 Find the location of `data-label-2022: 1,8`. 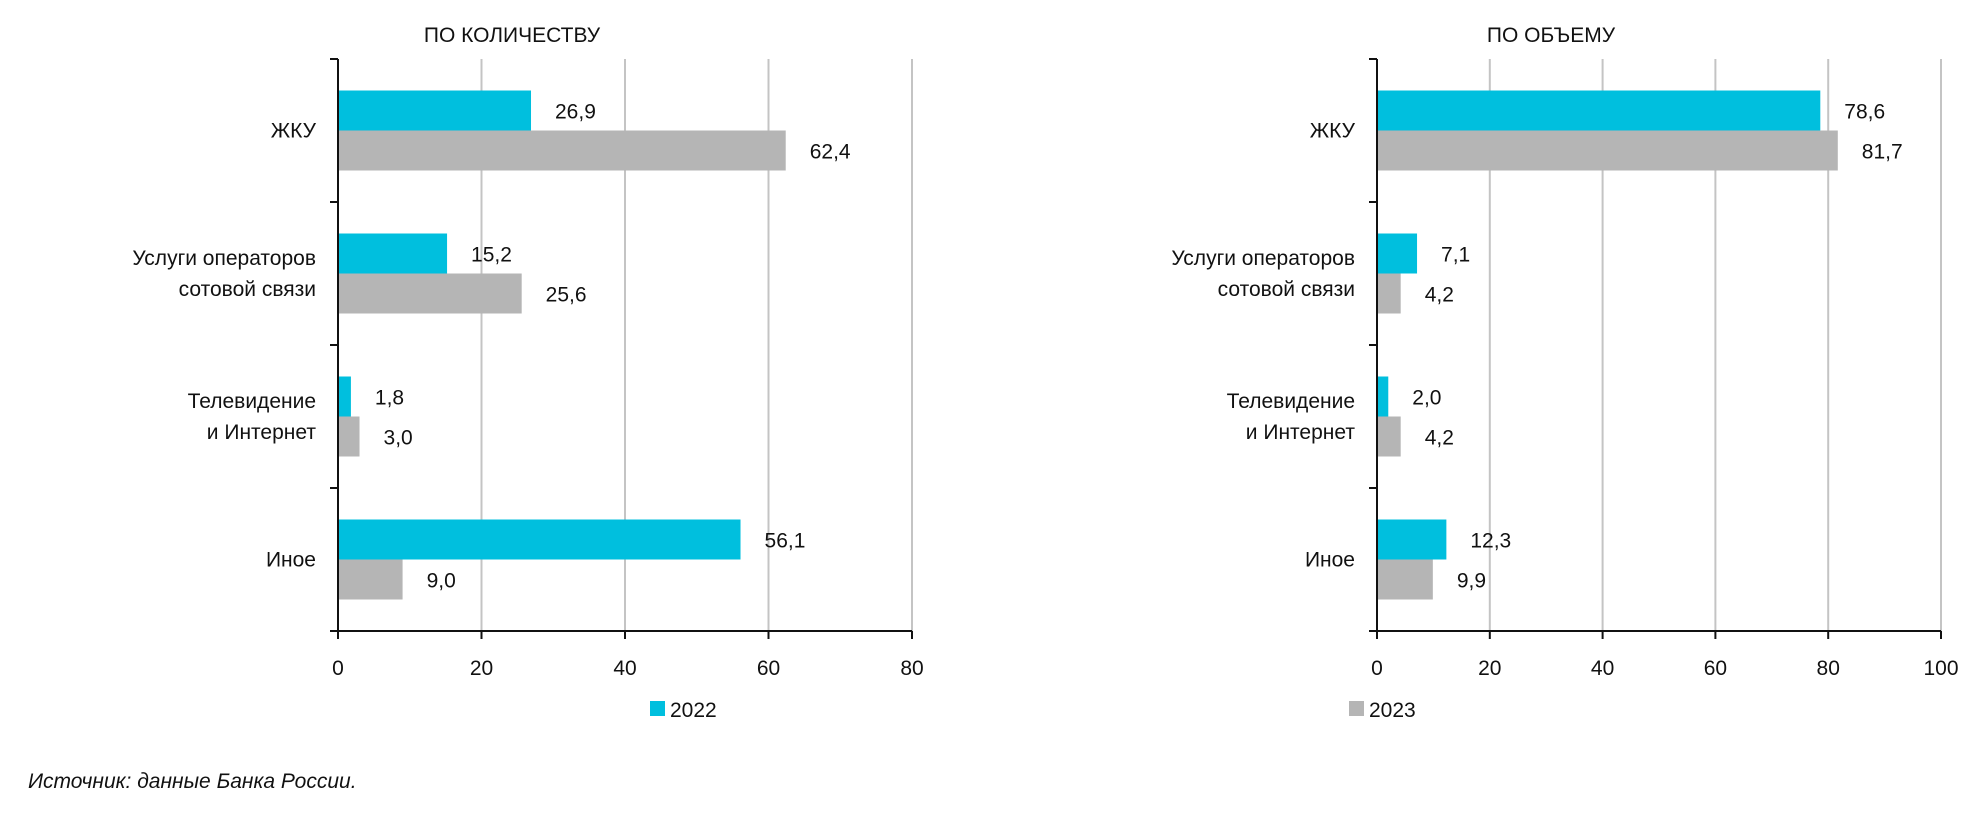

data-label-2022: 1,8 is located at coordinates (389, 398).